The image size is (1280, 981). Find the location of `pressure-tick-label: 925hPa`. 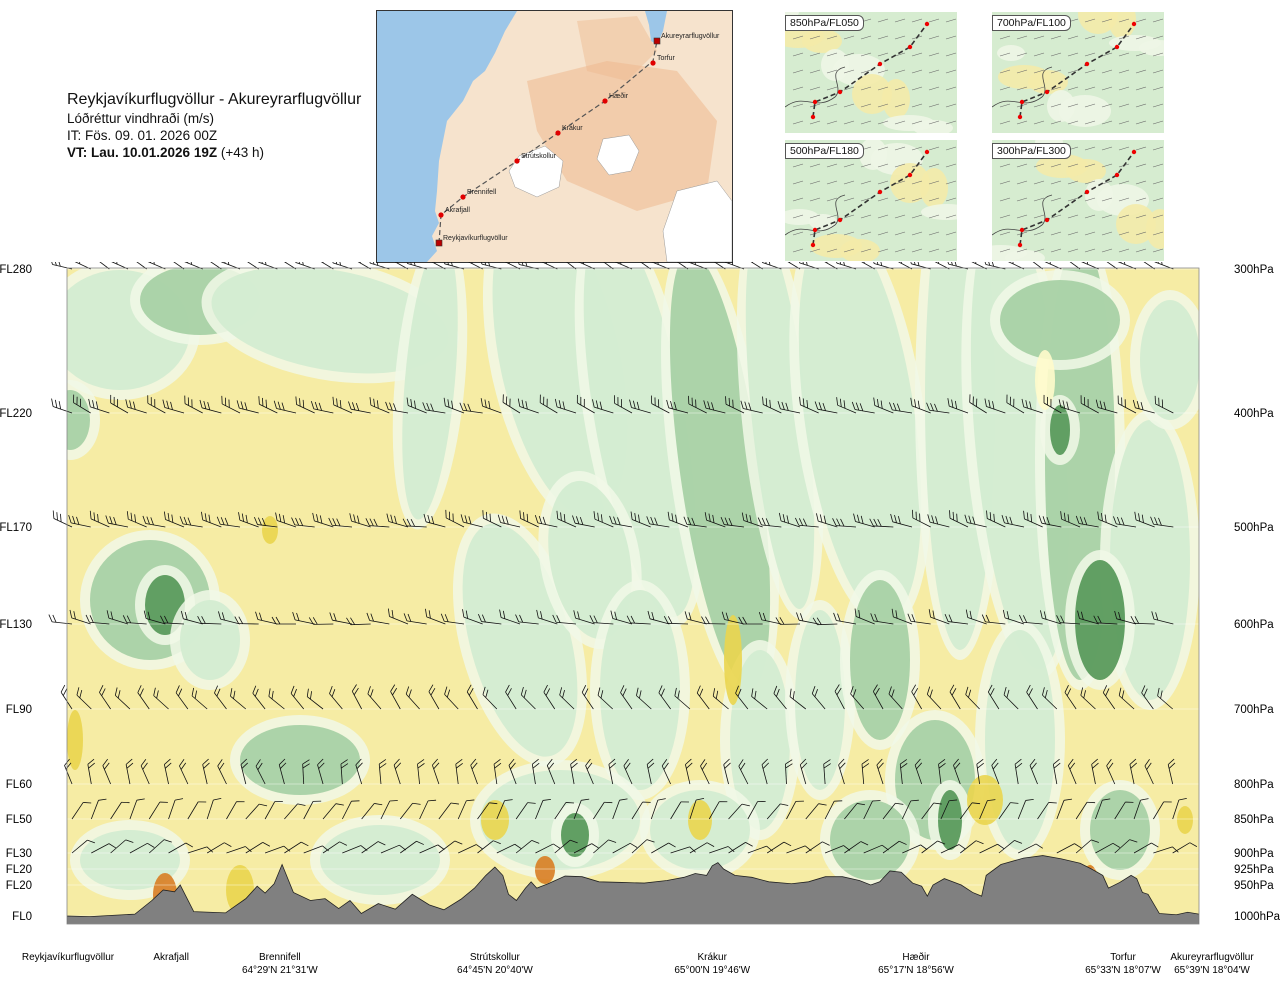

pressure-tick-label: 925hPa is located at coordinates (1254, 870).